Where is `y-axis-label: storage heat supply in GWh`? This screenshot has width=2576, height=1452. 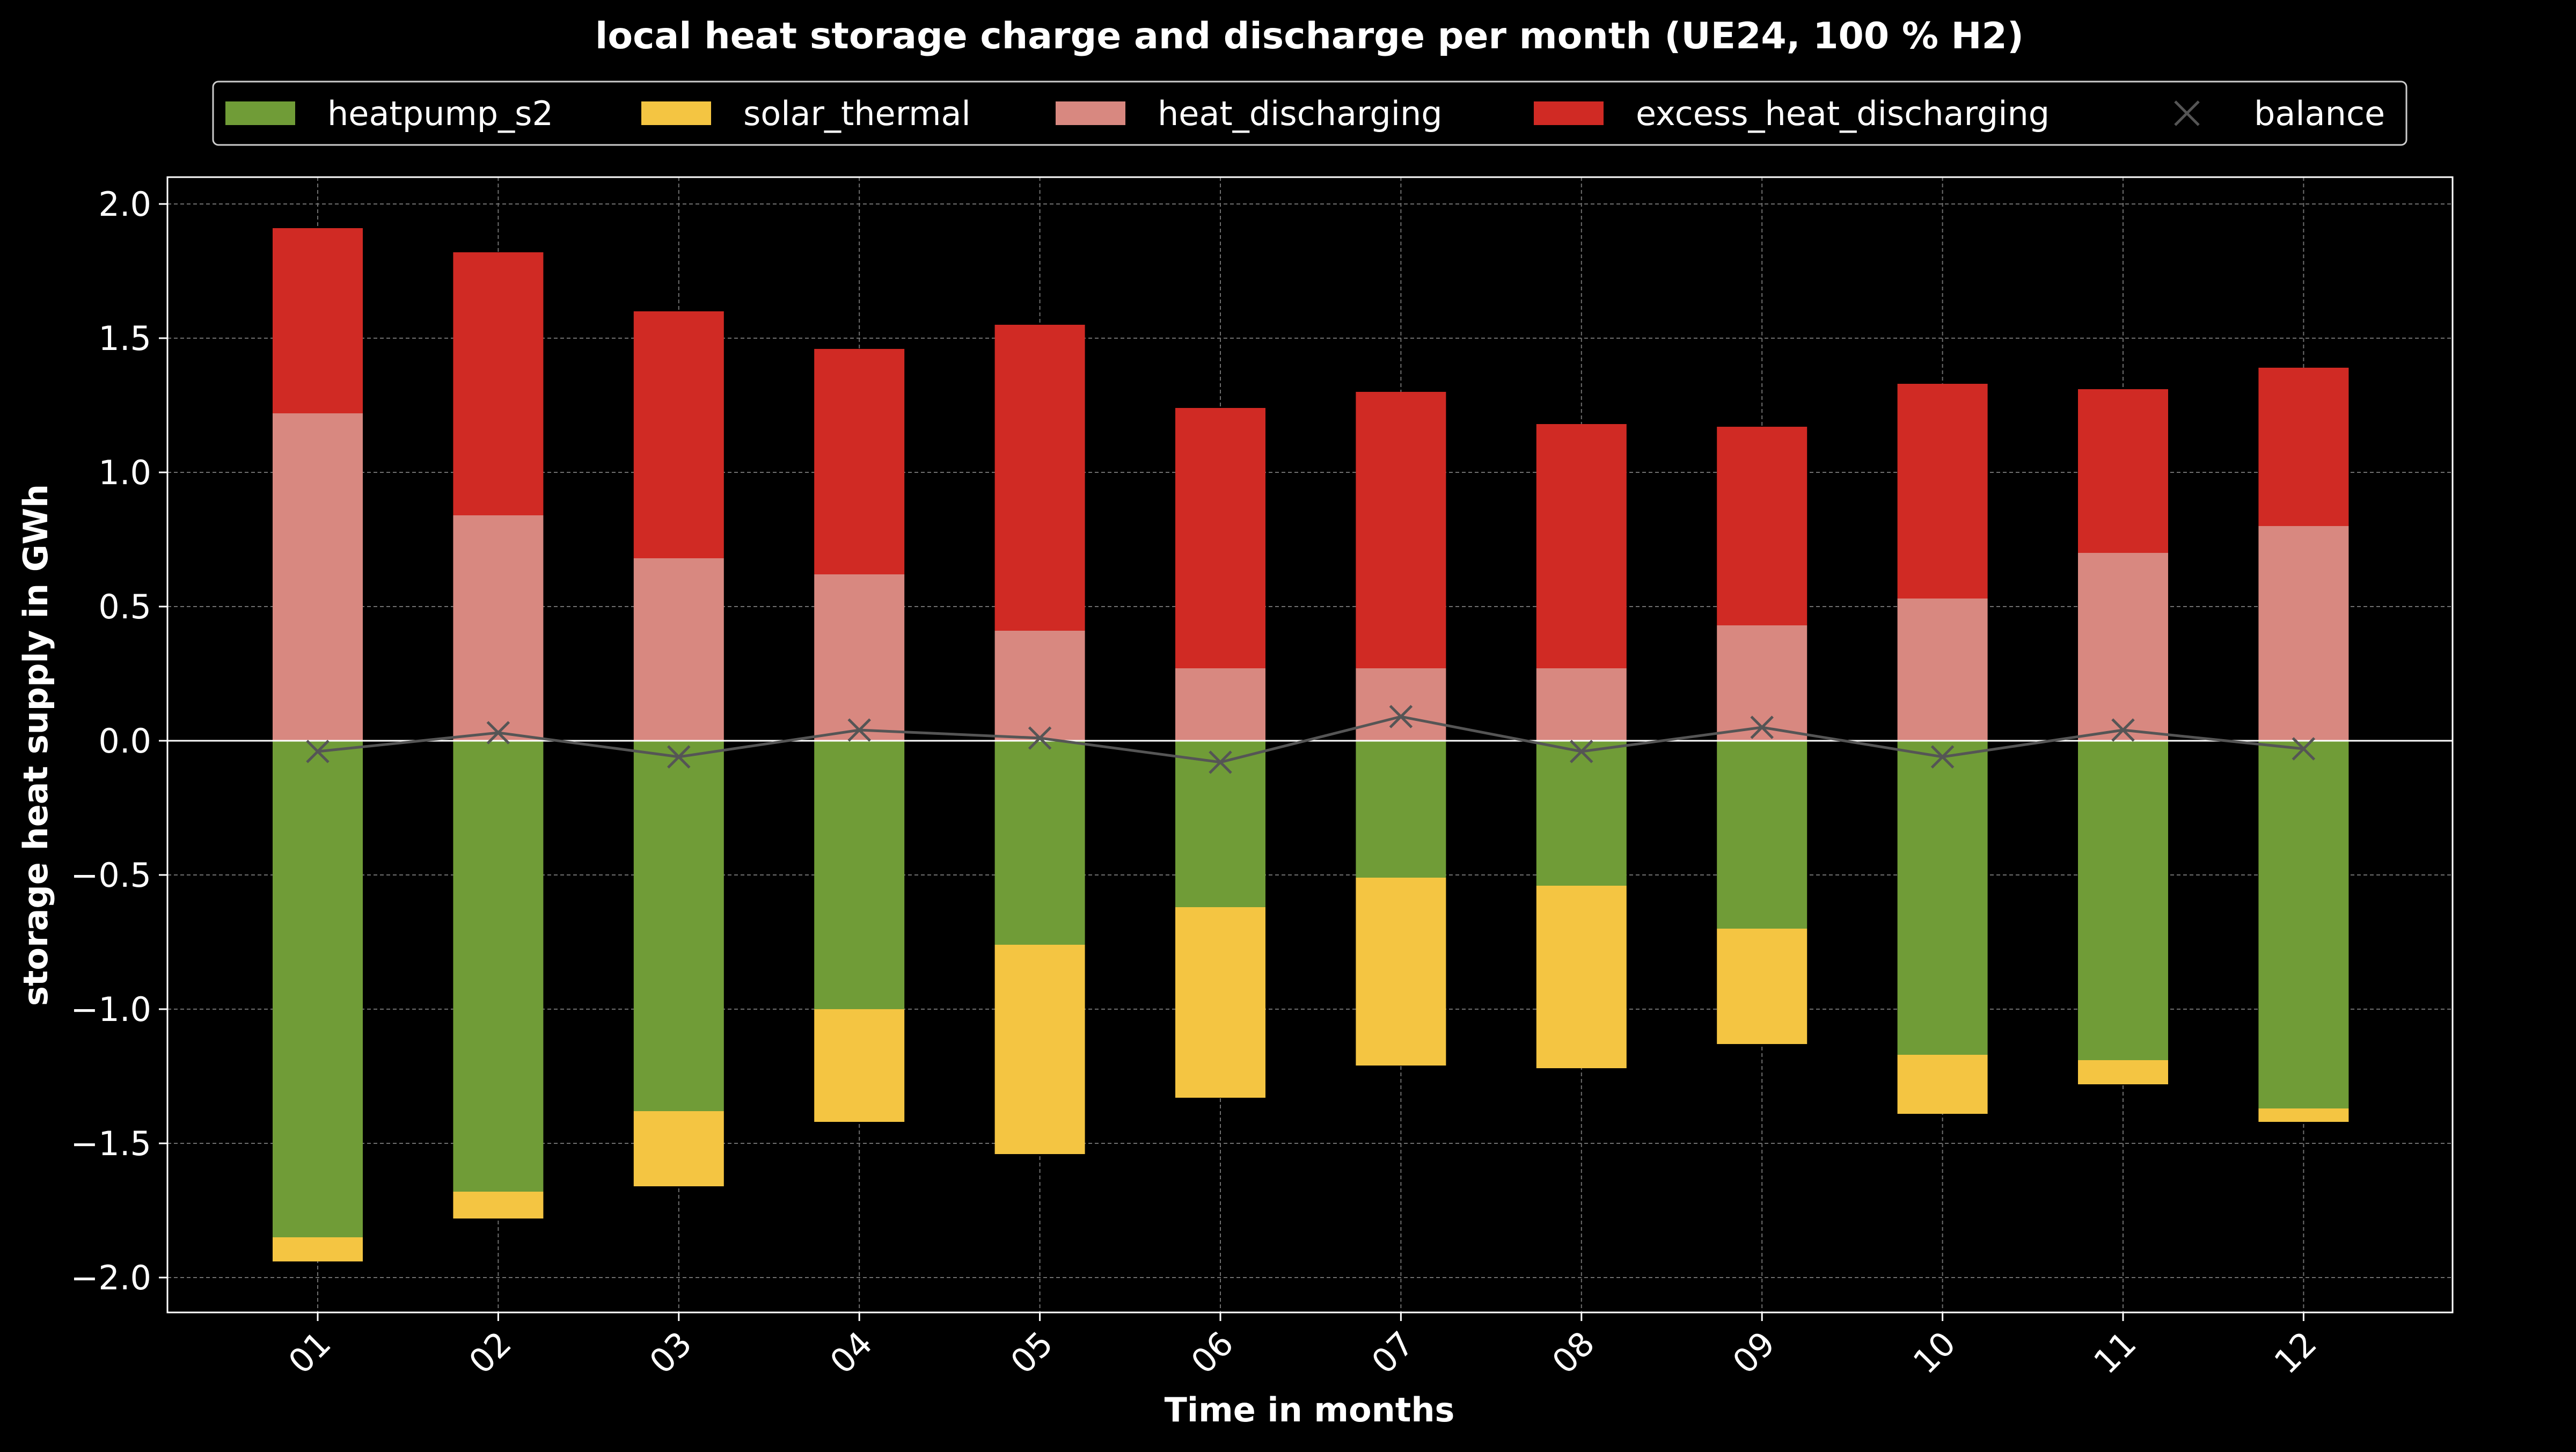 y-axis-label: storage heat supply in GWh is located at coordinates (35, 745).